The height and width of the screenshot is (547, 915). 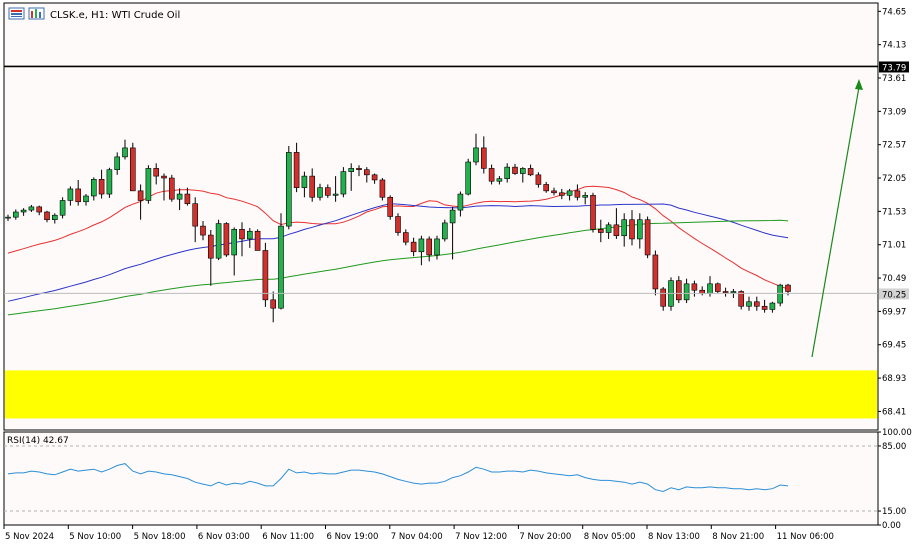 What do you see at coordinates (859, 84) in the screenshot?
I see `arrow-head-icon` at bounding box center [859, 84].